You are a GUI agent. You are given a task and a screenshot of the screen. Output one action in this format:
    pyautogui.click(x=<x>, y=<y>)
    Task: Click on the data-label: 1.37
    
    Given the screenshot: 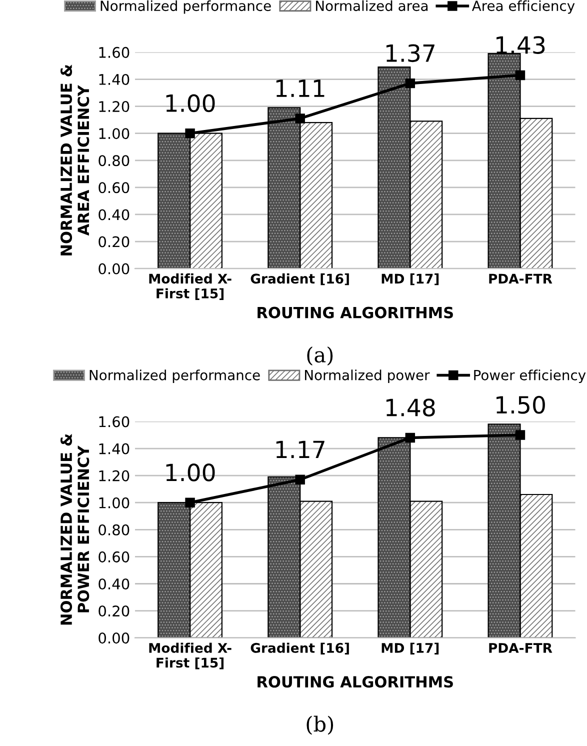 What is the action you would take?
    pyautogui.click(x=410, y=53)
    